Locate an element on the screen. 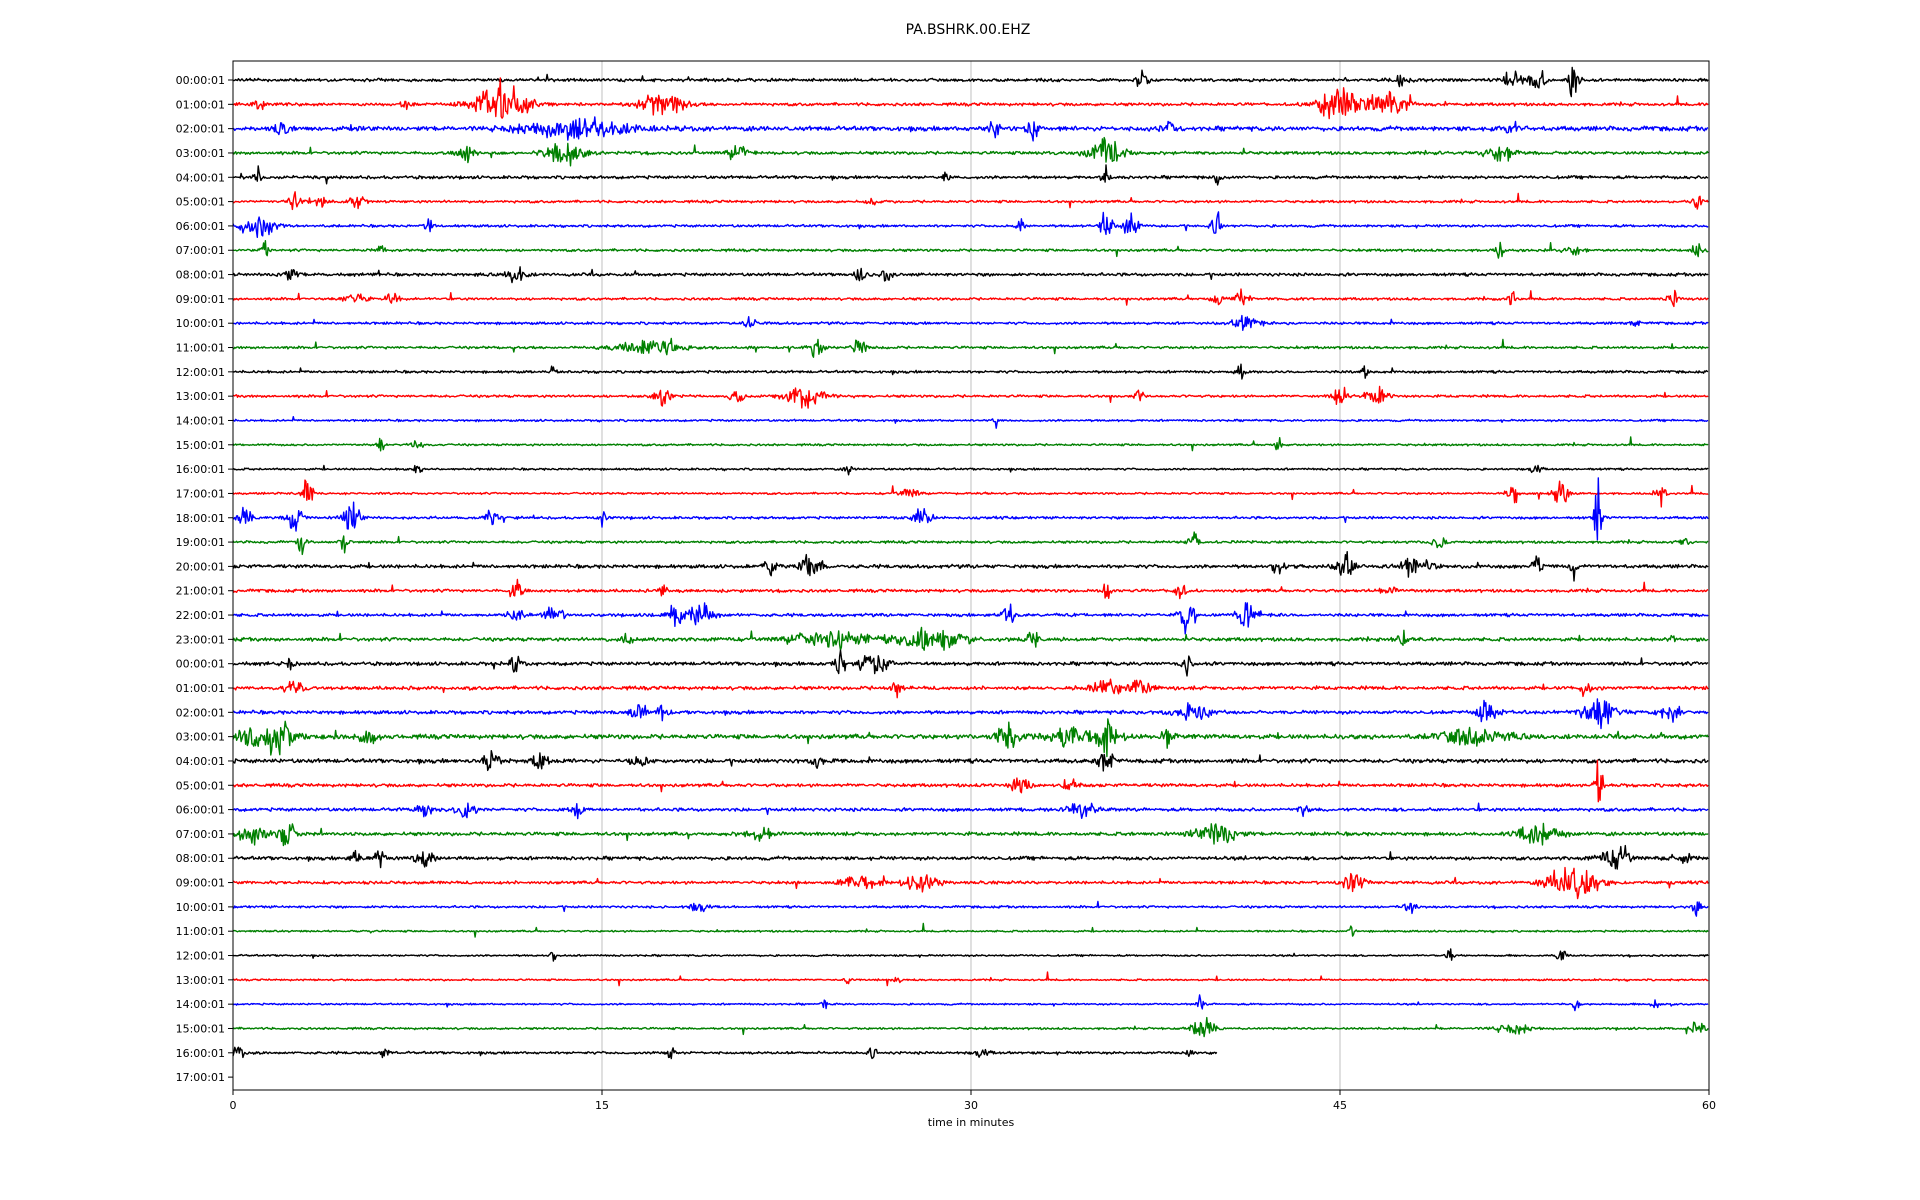 The width and height of the screenshot is (1920, 1200). row-time-label: 20:00:01 is located at coordinates (200, 566).